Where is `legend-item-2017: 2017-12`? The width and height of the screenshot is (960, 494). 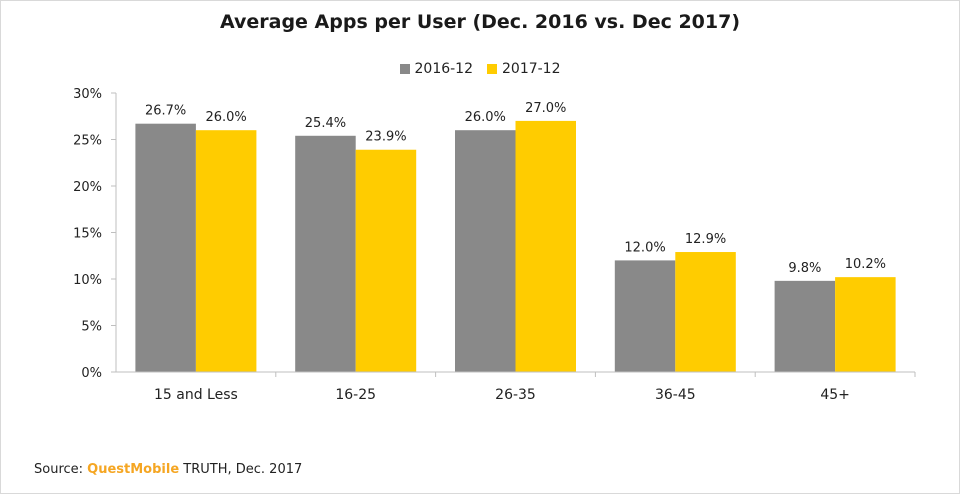
legend-item-2017: 2017-12 is located at coordinates (524, 69).